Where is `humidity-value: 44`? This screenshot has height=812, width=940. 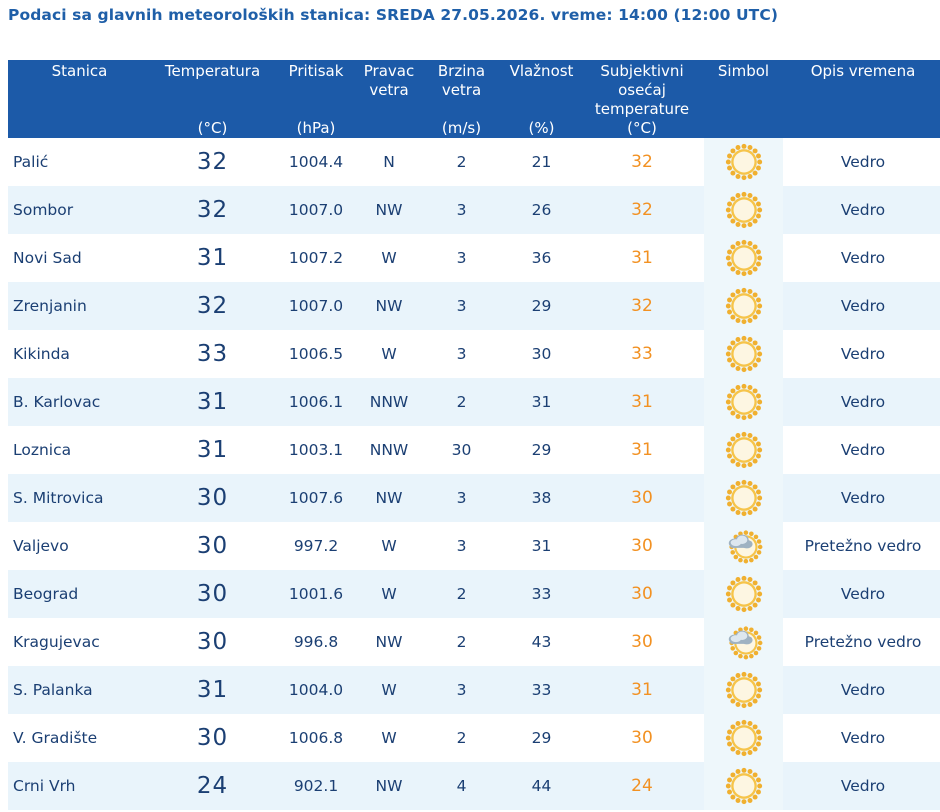 humidity-value: 44 is located at coordinates (541, 786).